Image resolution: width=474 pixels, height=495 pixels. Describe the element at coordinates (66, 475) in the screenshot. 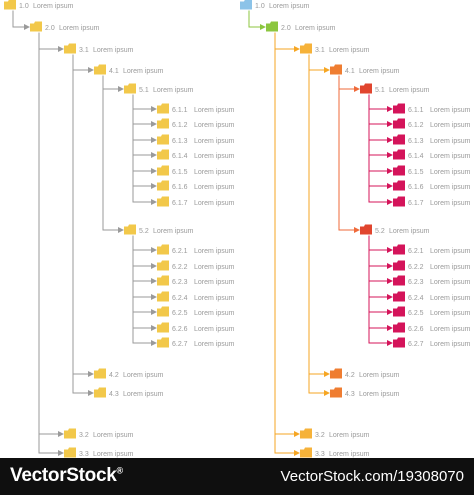

I see `vectorstock-logo: VectorStock®` at that location.